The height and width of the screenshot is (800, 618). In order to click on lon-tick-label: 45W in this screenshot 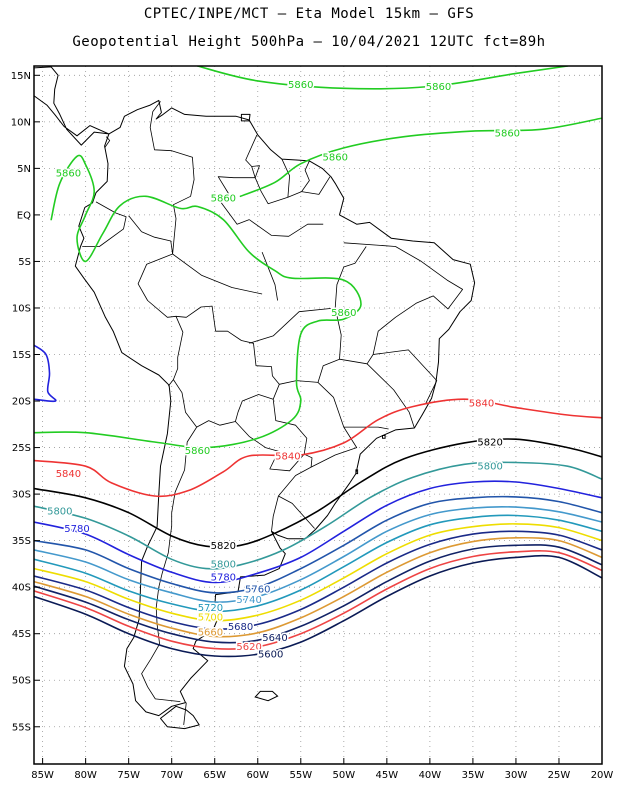, I will do `click(387, 775)`.